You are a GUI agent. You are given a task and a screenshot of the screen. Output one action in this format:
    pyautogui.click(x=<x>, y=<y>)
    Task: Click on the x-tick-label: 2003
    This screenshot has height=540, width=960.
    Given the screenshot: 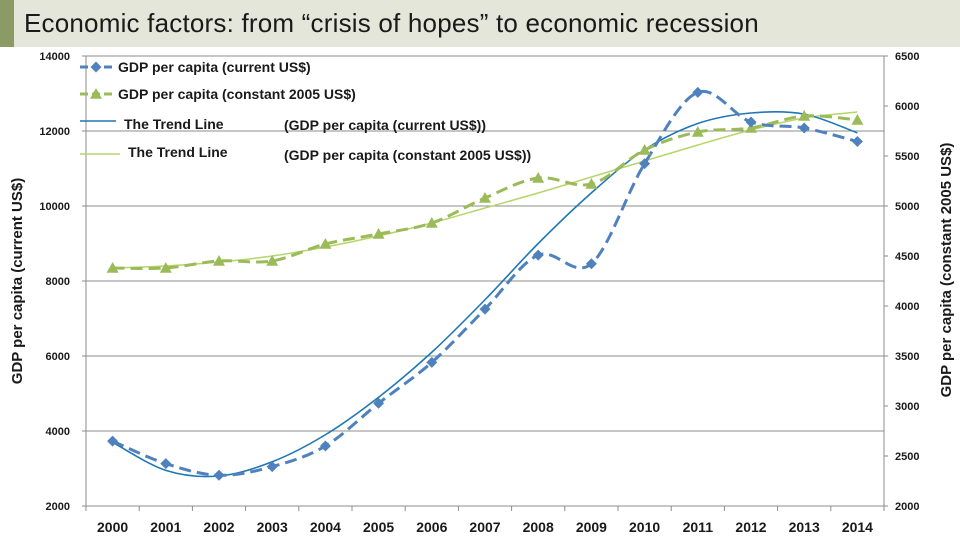 What is the action you would take?
    pyautogui.click(x=272, y=527)
    